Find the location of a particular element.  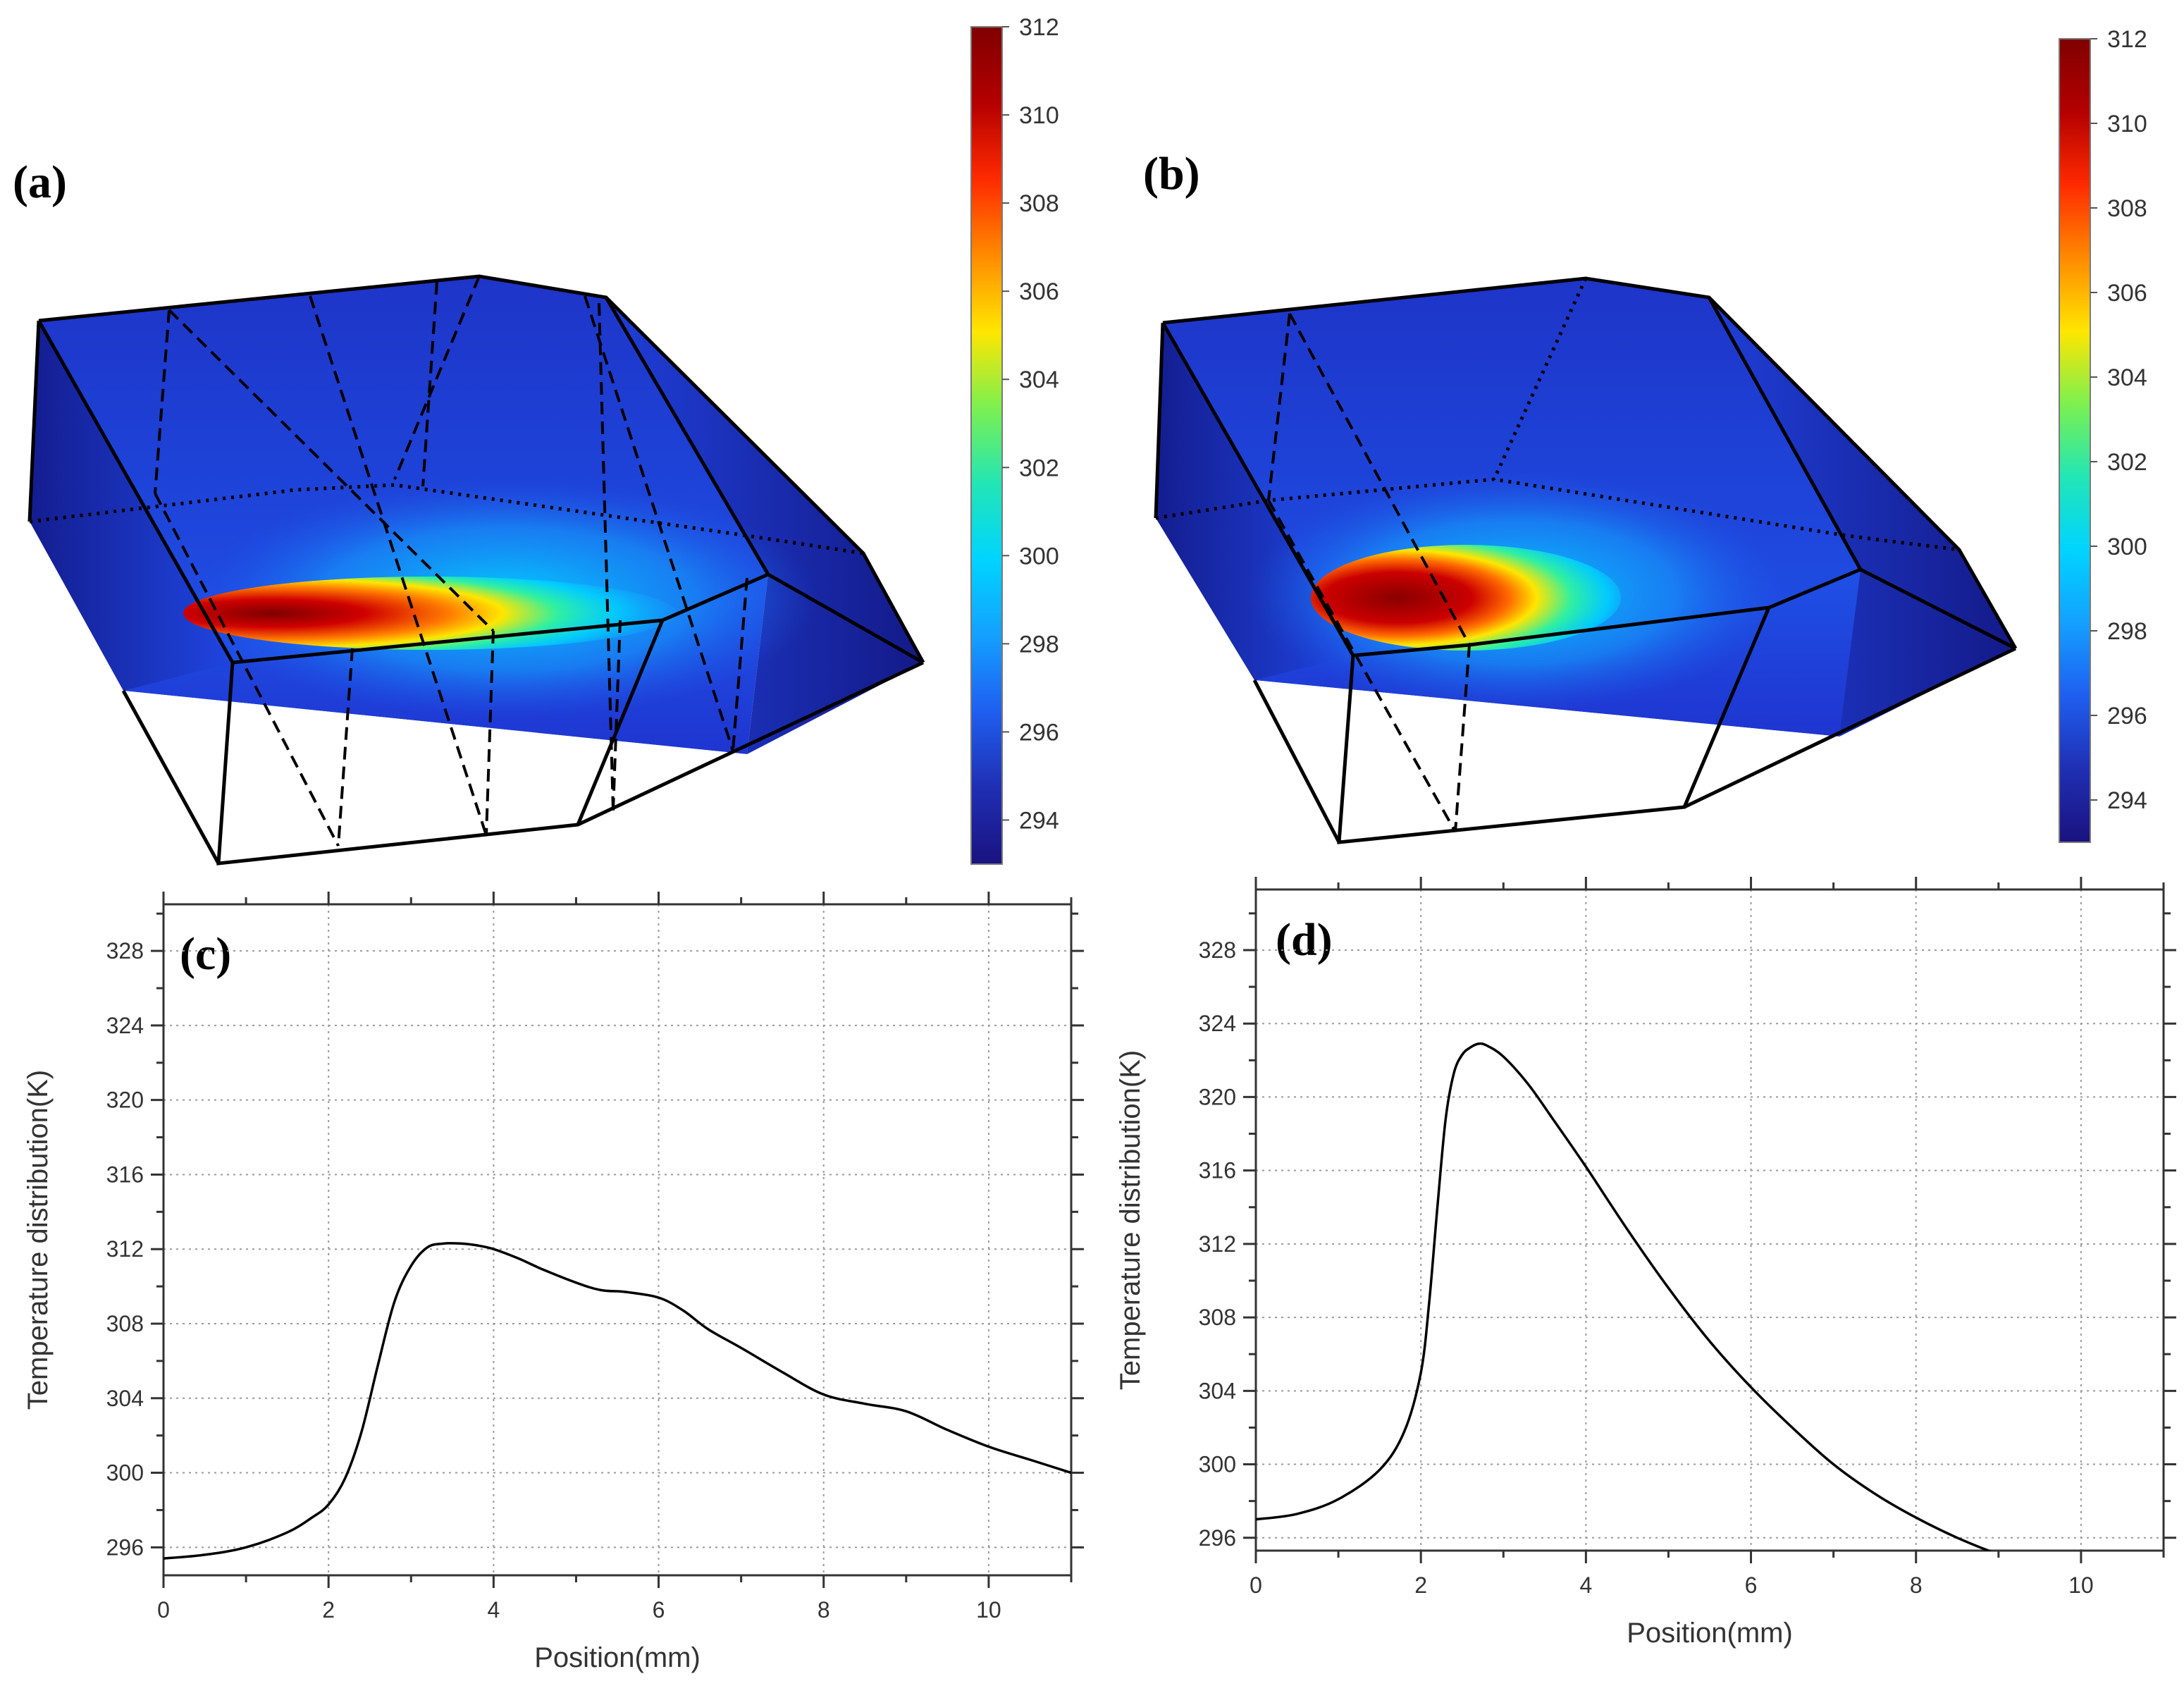

panel-a-dotted-midline is located at coordinates (446, 519).